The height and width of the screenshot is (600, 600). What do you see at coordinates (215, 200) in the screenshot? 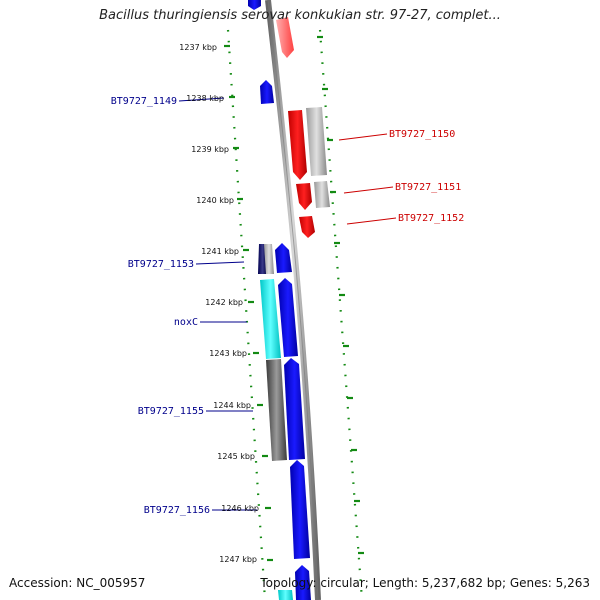
I see `tick-label: 1240 kbp` at bounding box center [215, 200].